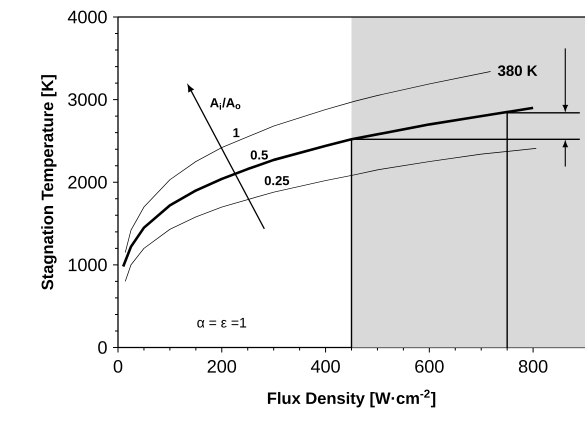 The height and width of the screenshot is (438, 585). I want to click on y-tick-label: 0, so click(102, 347).